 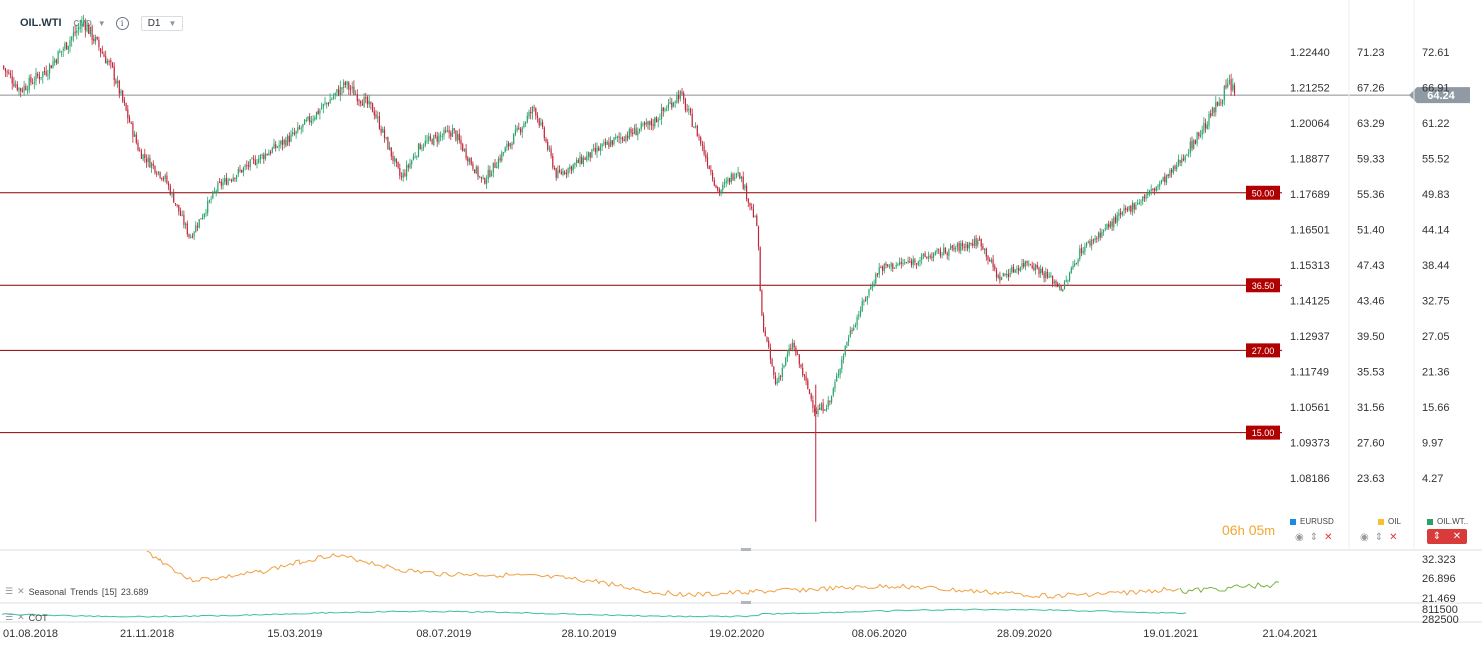 What do you see at coordinates (1371, 479) in the screenshot?
I see `price-axis-tick: 23.63` at bounding box center [1371, 479].